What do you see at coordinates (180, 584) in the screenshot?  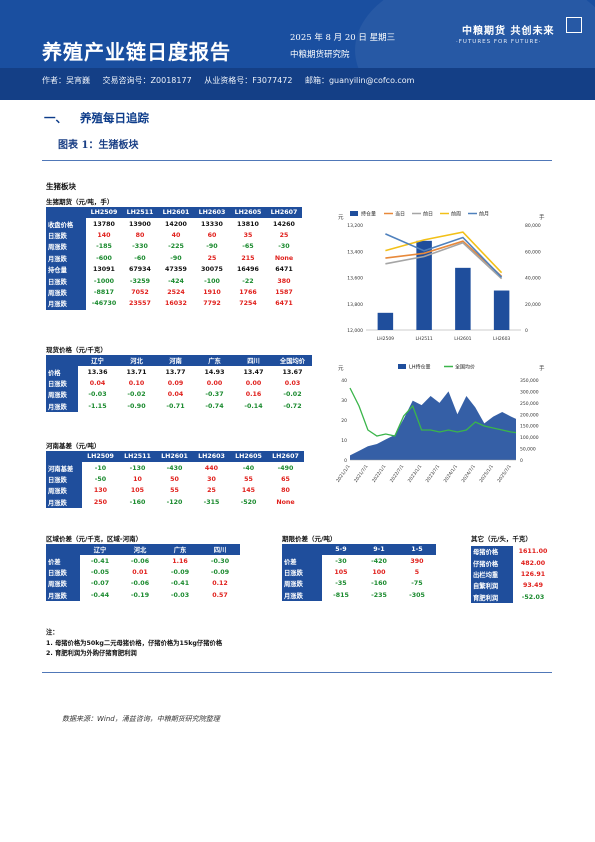 I see `table-cell: -0.41` at bounding box center [180, 584].